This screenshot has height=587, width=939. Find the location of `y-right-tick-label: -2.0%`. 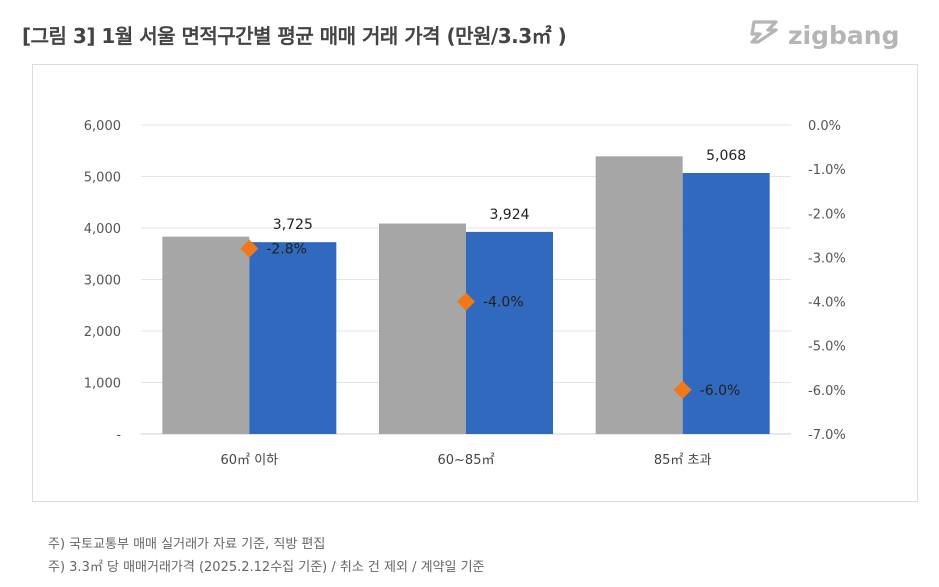

y-right-tick-label: -2.0% is located at coordinates (827, 214).